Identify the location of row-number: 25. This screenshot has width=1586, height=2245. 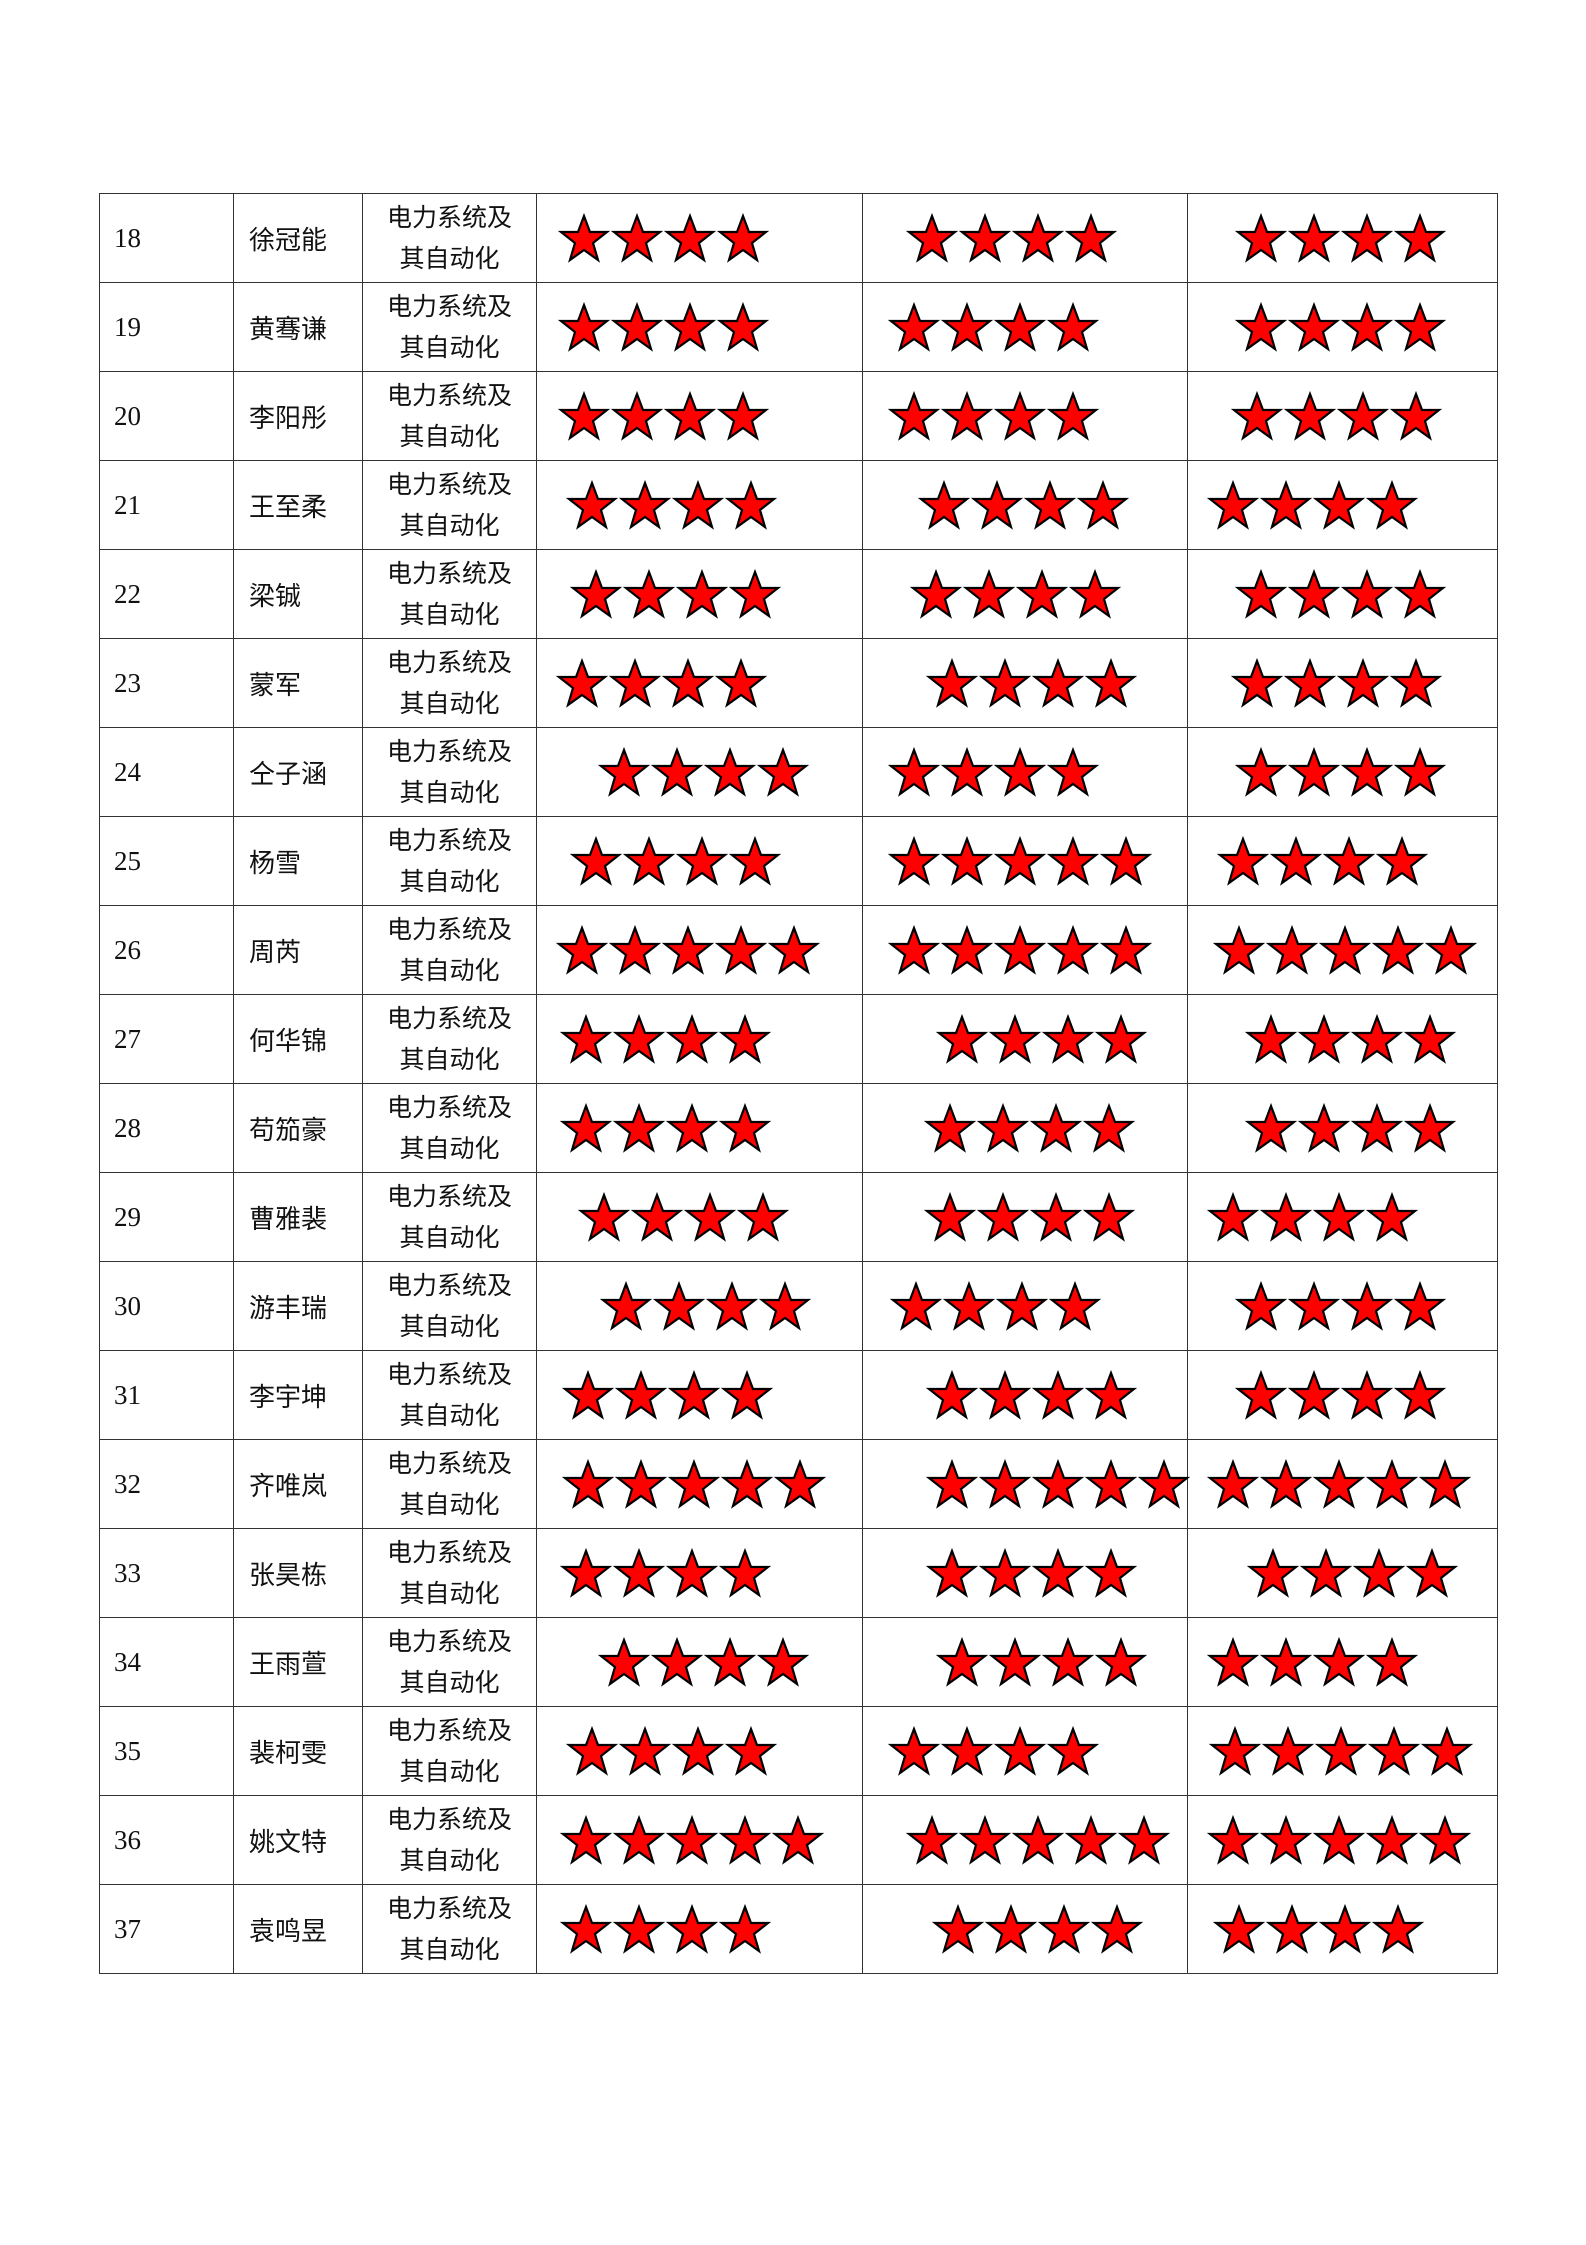
(166, 861).